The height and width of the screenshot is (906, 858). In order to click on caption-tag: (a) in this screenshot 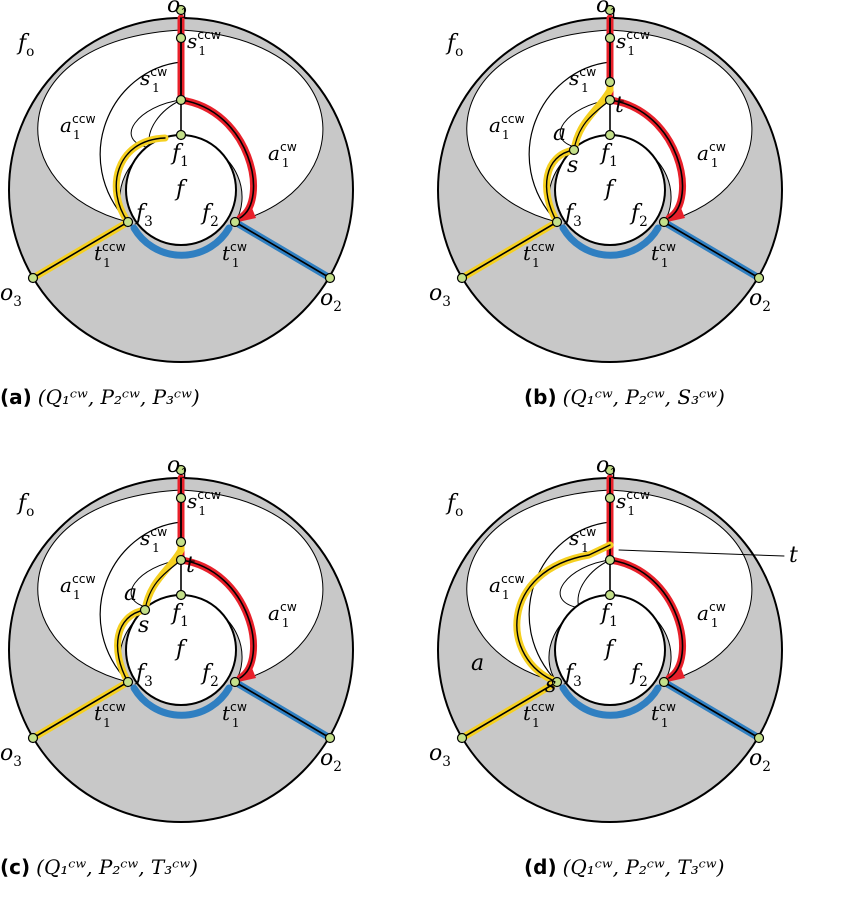, I will do `click(16, 397)`.